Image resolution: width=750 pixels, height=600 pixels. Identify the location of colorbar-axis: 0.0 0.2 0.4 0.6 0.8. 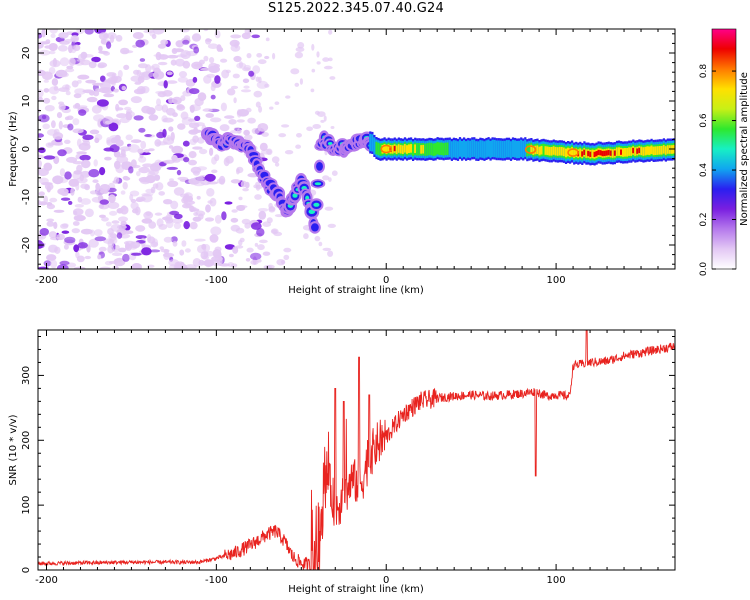
(717, 170).